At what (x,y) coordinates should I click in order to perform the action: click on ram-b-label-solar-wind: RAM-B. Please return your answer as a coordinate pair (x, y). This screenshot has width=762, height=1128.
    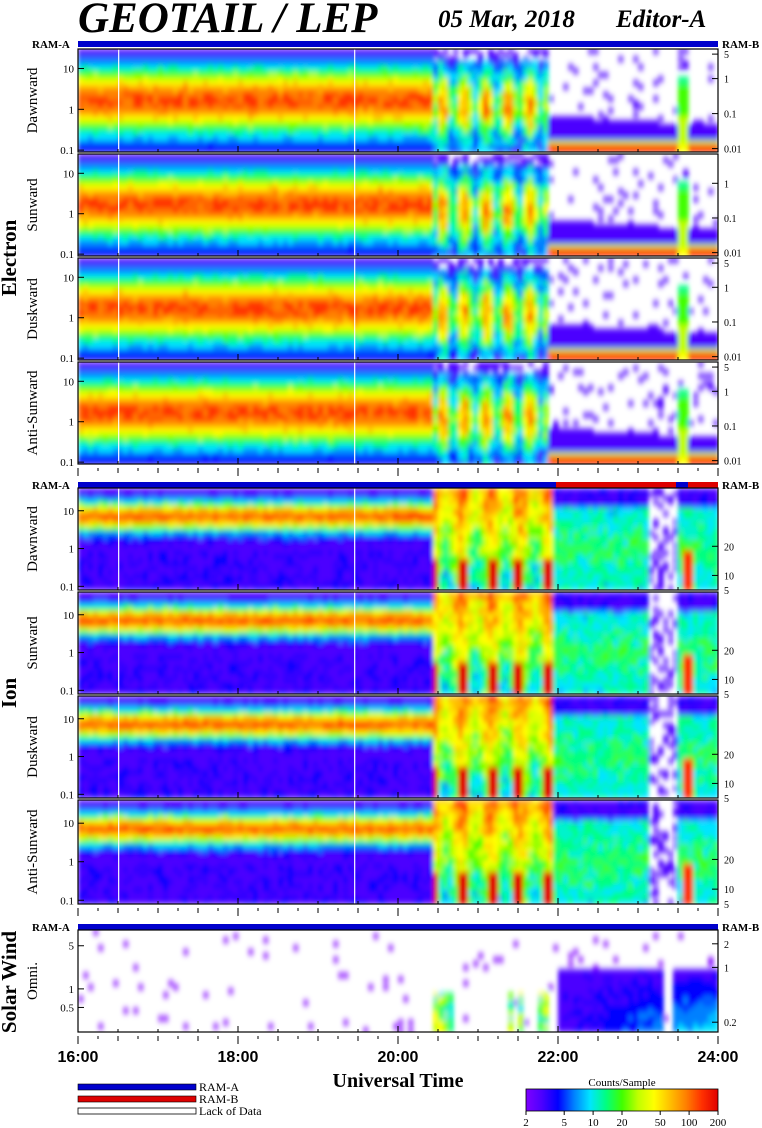
    Looking at the image, I should click on (741, 928).